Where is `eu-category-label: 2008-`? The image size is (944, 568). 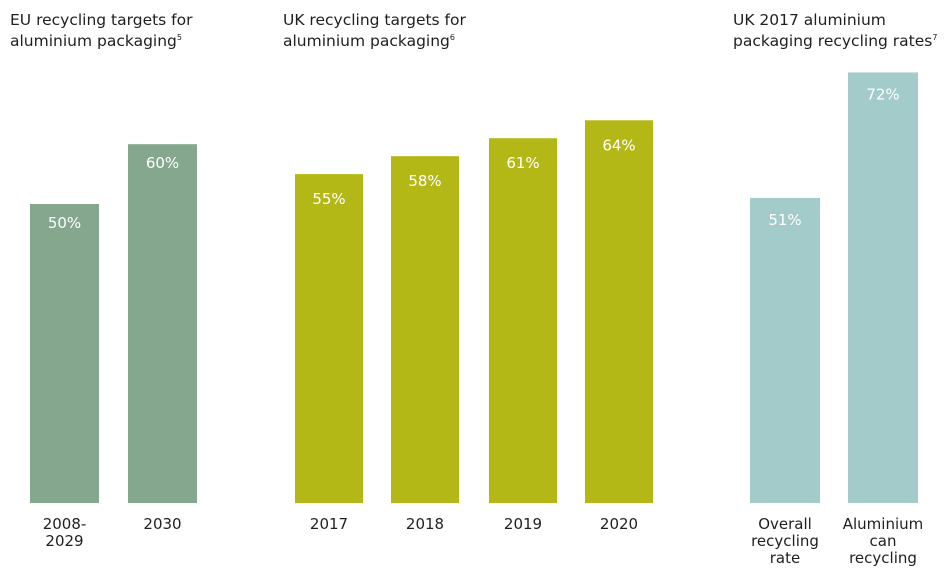 eu-category-label: 2008- is located at coordinates (65, 524).